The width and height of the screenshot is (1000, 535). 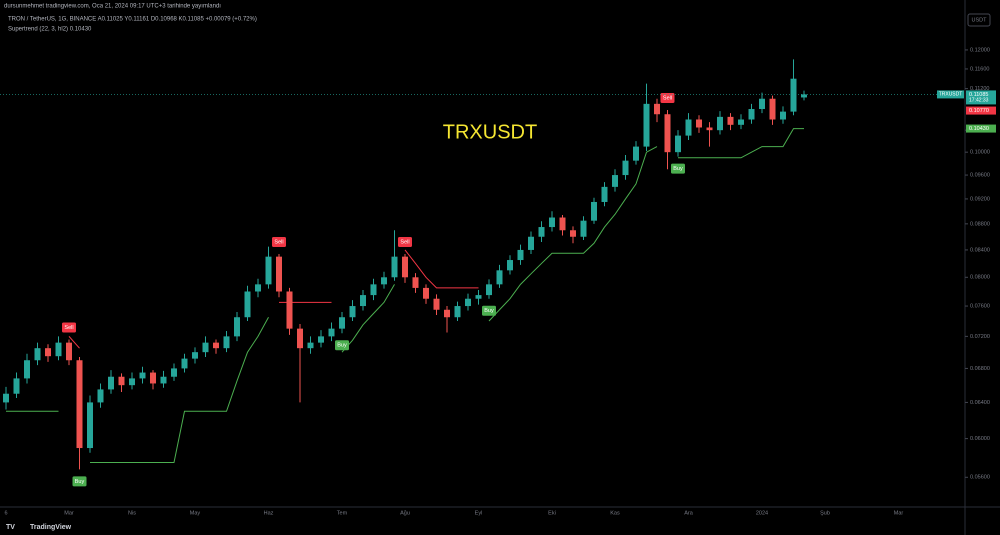 What do you see at coordinates (980, 403) in the screenshot?
I see `y-tick-label: 0.06400` at bounding box center [980, 403].